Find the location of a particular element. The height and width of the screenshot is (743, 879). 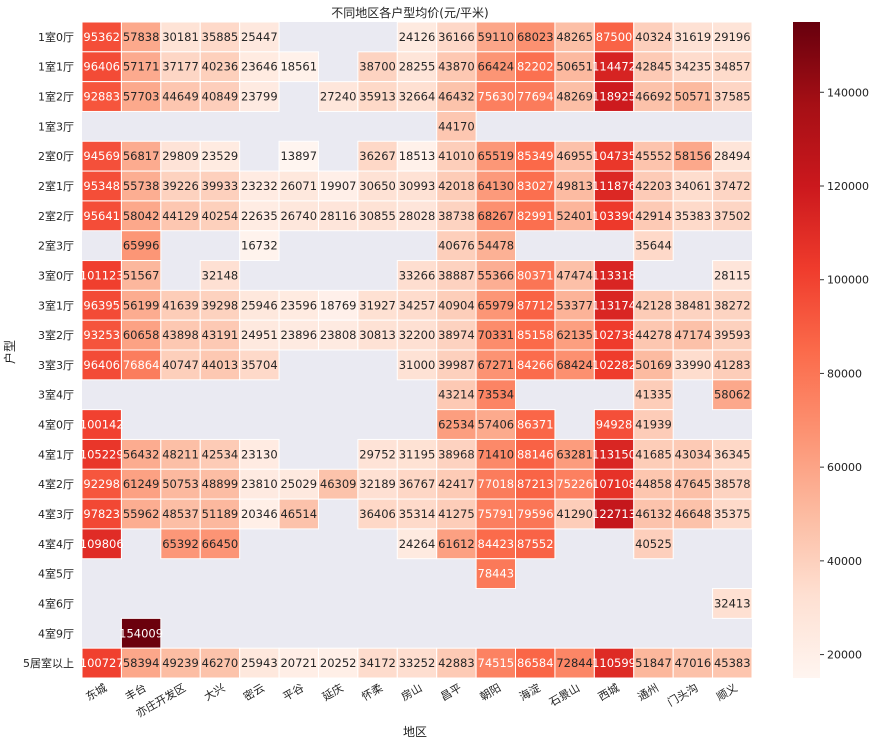

cell-value-label: 48269 is located at coordinates (574, 97).